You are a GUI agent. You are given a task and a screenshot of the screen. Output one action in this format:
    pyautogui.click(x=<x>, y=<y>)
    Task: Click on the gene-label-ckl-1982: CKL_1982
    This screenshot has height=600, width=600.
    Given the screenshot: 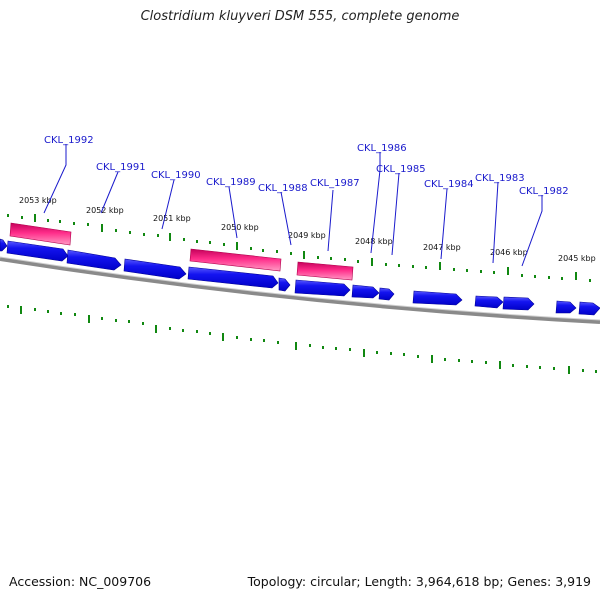 What is the action you would take?
    pyautogui.click(x=544, y=191)
    